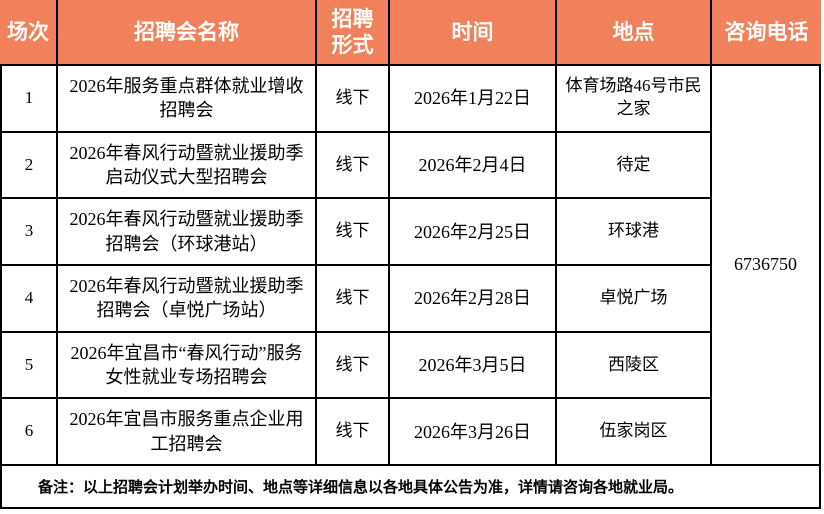 This screenshot has width=824, height=514. What do you see at coordinates (29, 232) in the screenshot?
I see `row-3-session: 3` at bounding box center [29, 232].